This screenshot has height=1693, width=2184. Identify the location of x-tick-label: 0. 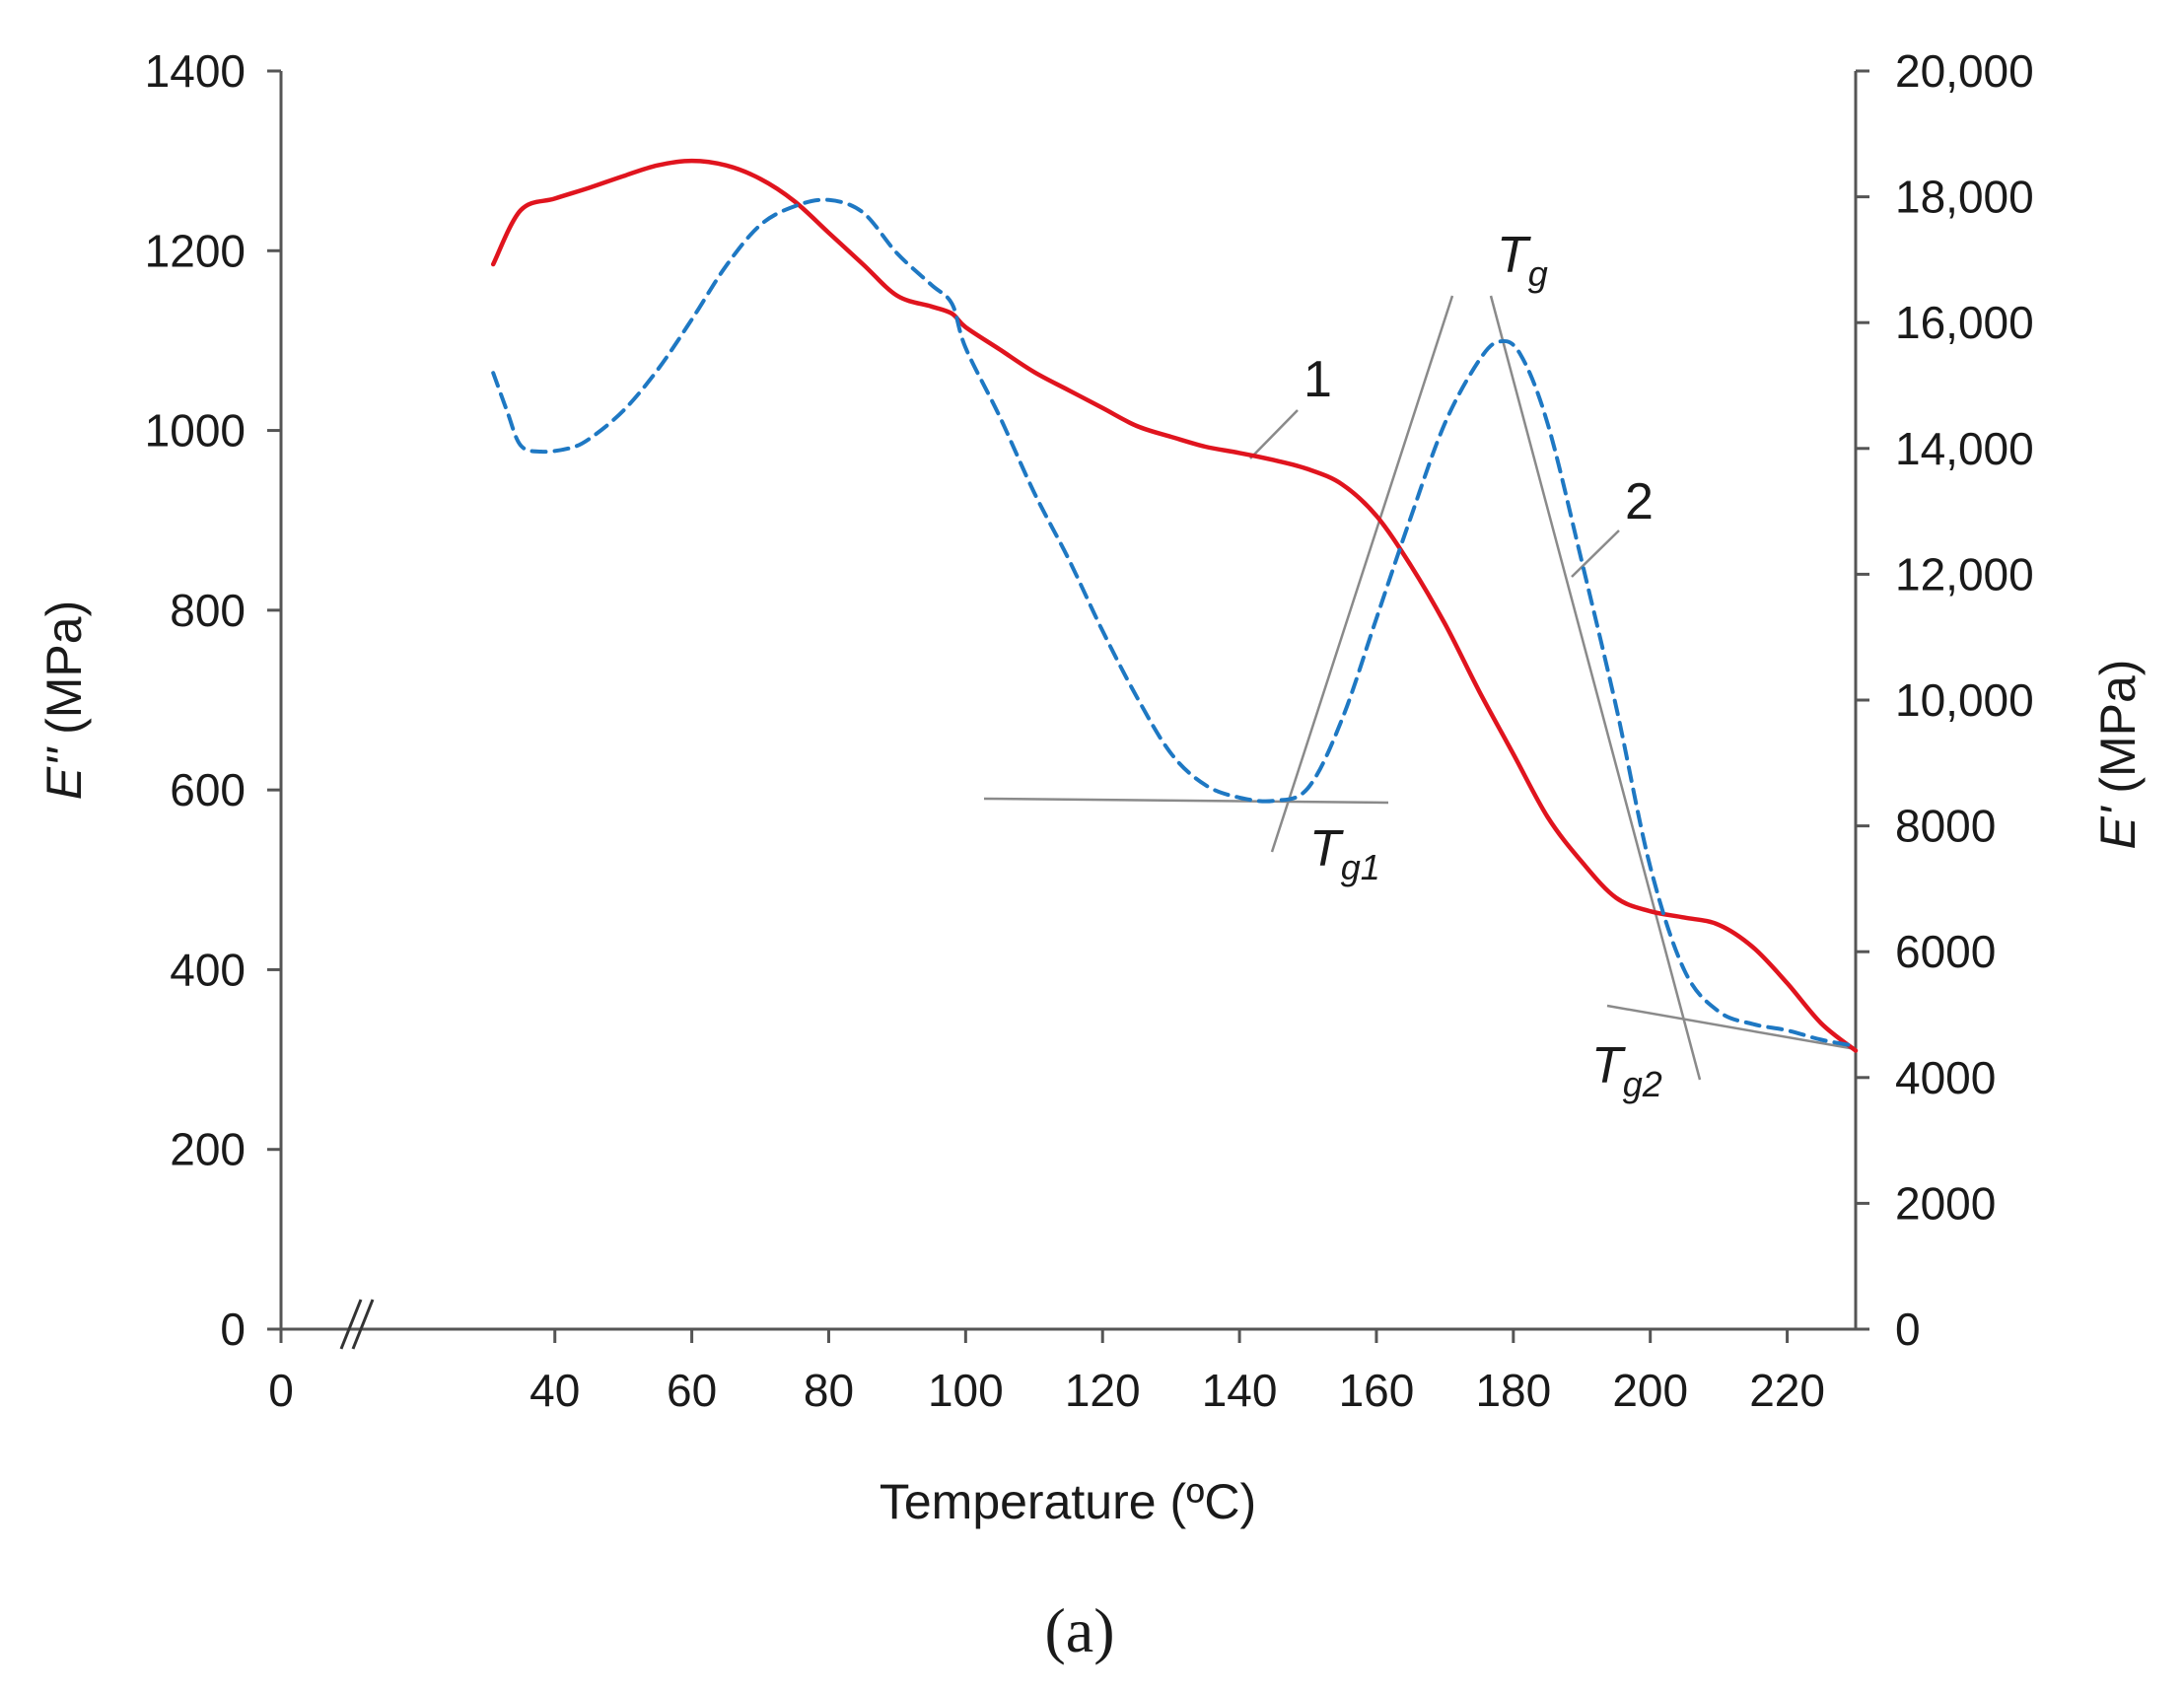
(281, 1390).